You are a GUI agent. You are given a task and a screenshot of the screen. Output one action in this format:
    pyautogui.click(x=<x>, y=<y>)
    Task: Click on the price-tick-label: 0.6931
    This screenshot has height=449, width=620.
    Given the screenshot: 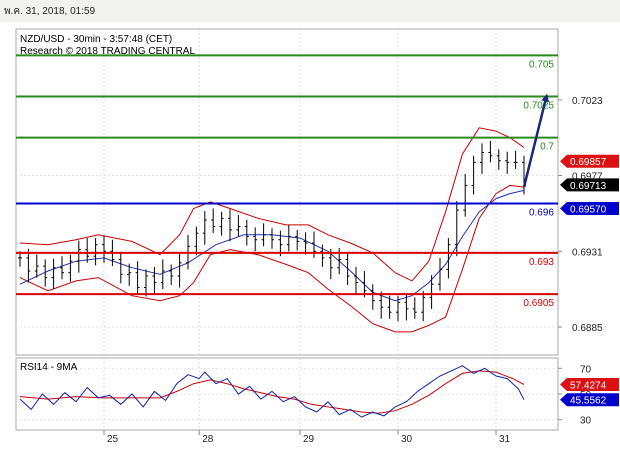 What is the action you would take?
    pyautogui.click(x=587, y=252)
    